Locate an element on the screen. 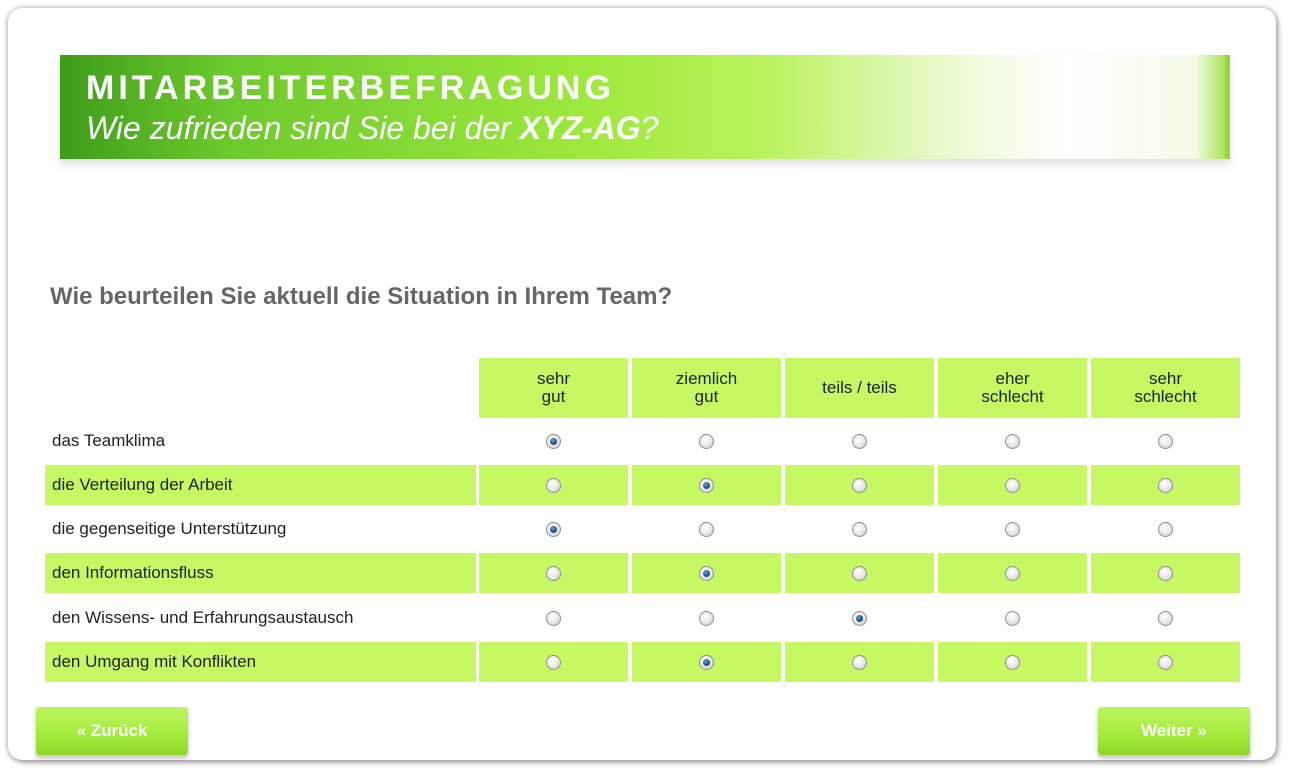 The image size is (1293, 771). row-label: die Verteilung der Arbeit is located at coordinates (260, 485).